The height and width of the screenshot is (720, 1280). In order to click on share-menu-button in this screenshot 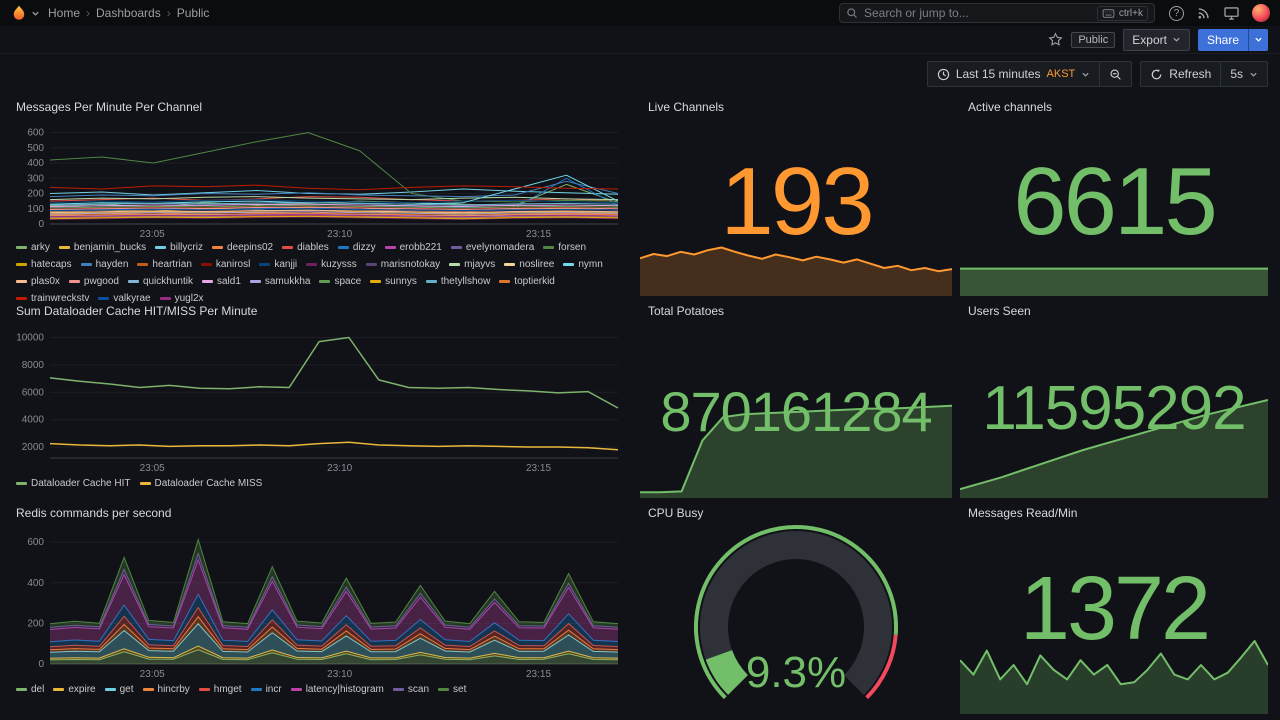, I will do `click(1258, 39)`.